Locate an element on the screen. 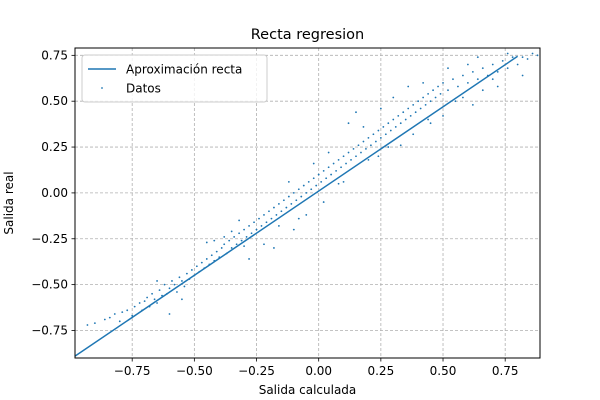  legend: Aproximación recta Datos is located at coordinates (174, 78).